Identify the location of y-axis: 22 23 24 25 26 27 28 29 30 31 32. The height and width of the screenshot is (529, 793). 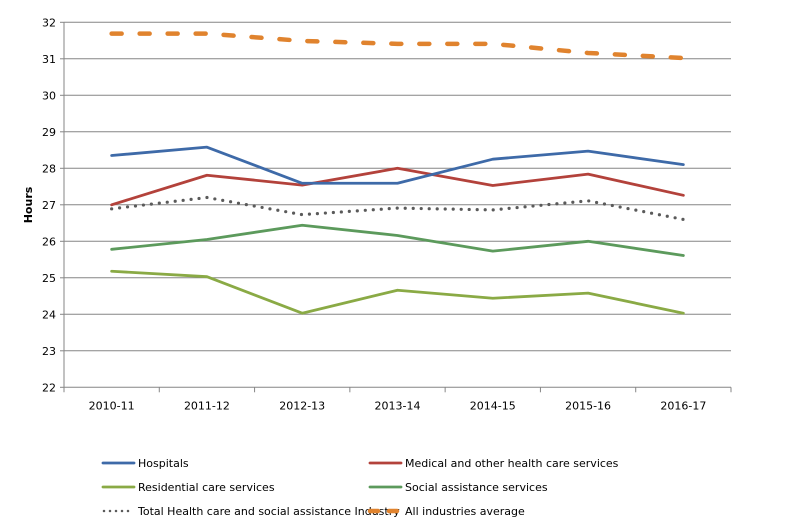
(53, 205).